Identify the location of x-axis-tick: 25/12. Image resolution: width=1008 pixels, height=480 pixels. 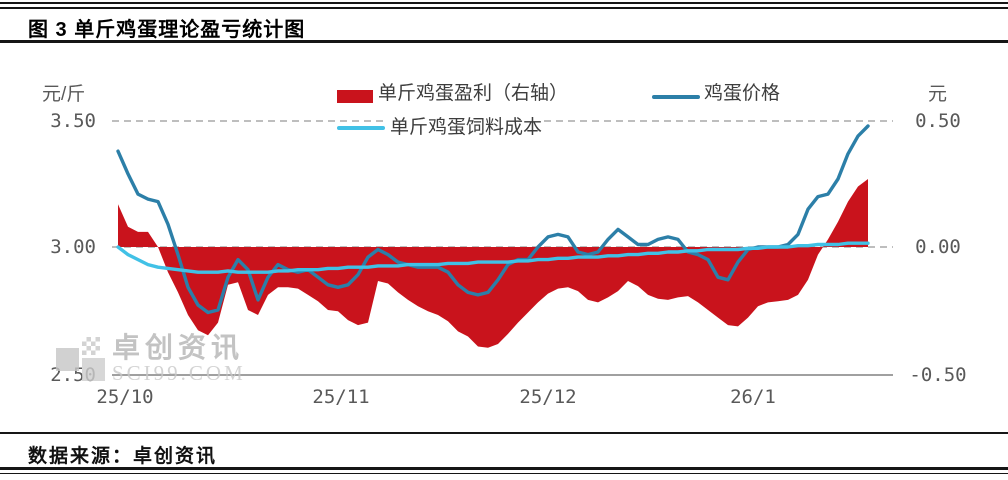
(548, 397).